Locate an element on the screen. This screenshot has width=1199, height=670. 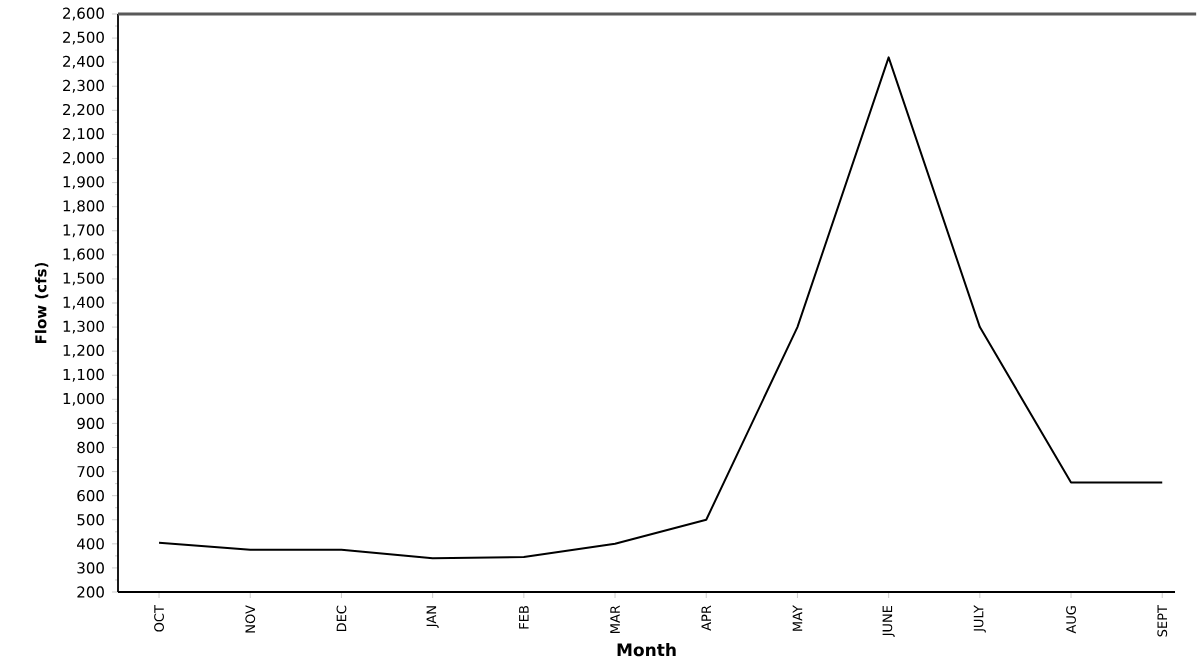
y-tick-label: 2,200 is located at coordinates (83, 110).